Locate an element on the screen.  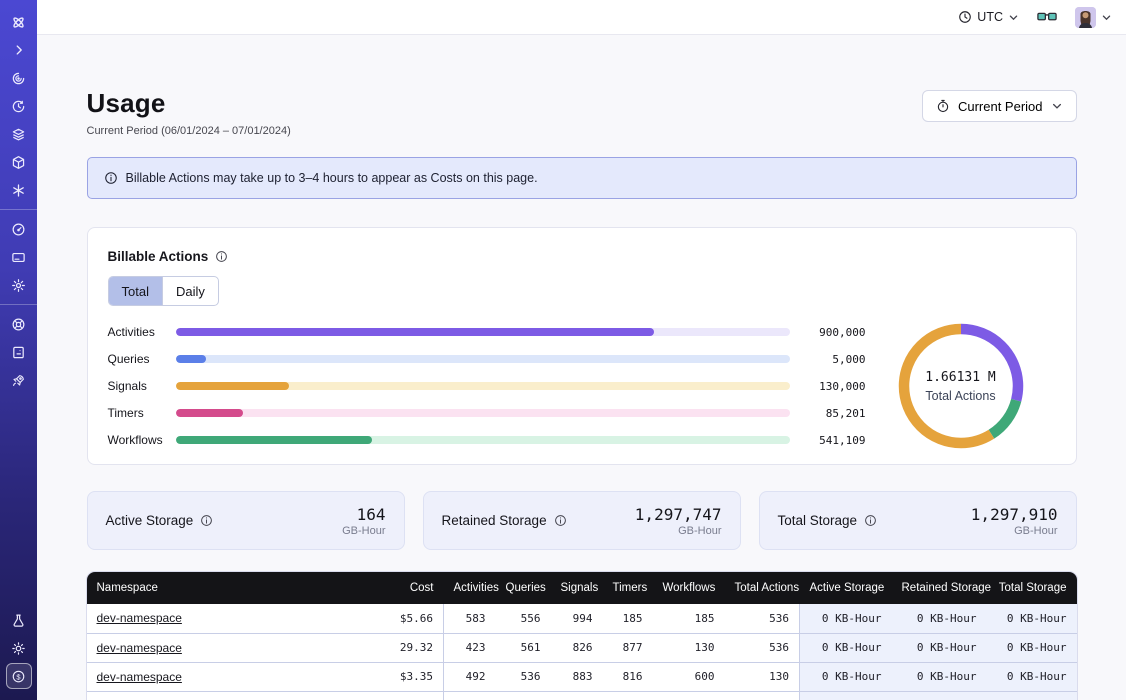
retained-storage-card: Retained Storage 1,297,747 GB-Hour is located at coordinates (581, 520).